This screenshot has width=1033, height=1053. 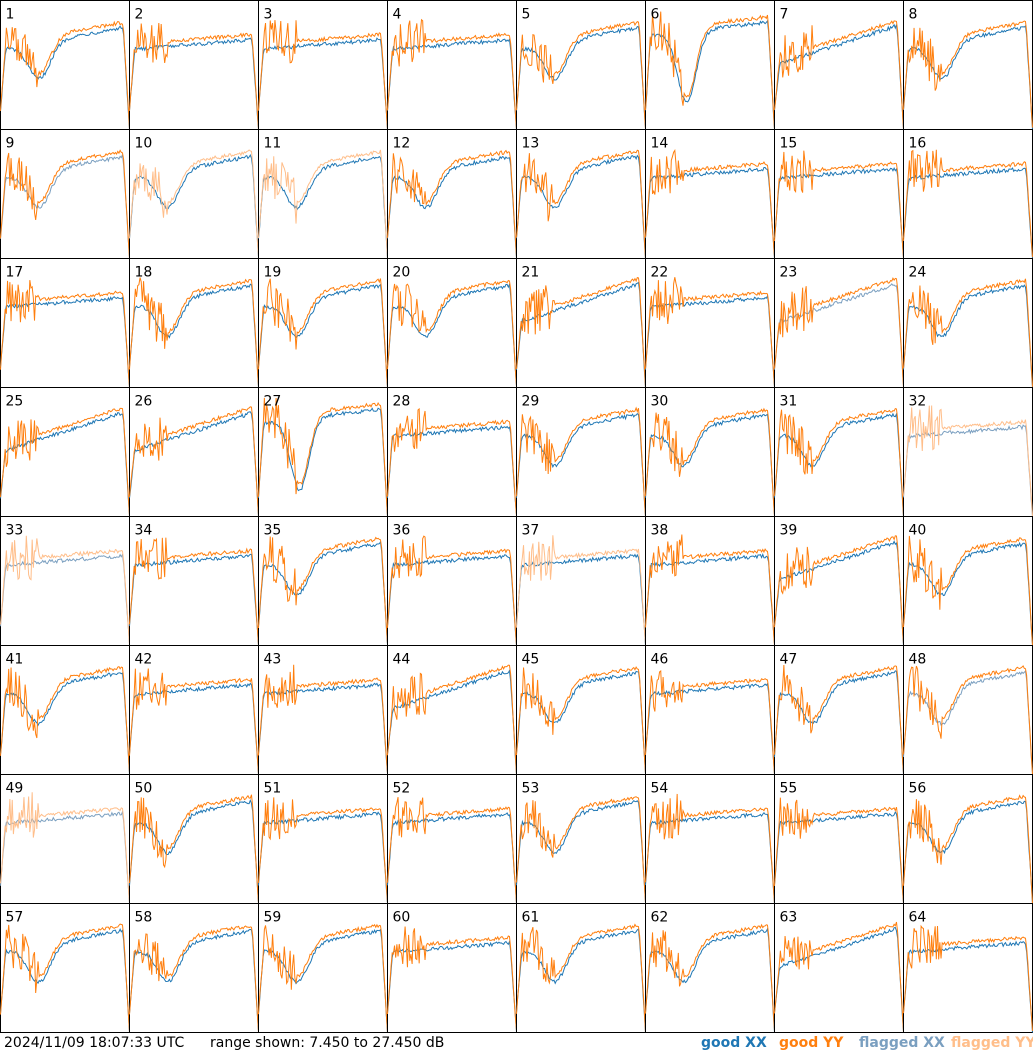 What do you see at coordinates (273, 789) in the screenshot?
I see `panel-label: 51` at bounding box center [273, 789].